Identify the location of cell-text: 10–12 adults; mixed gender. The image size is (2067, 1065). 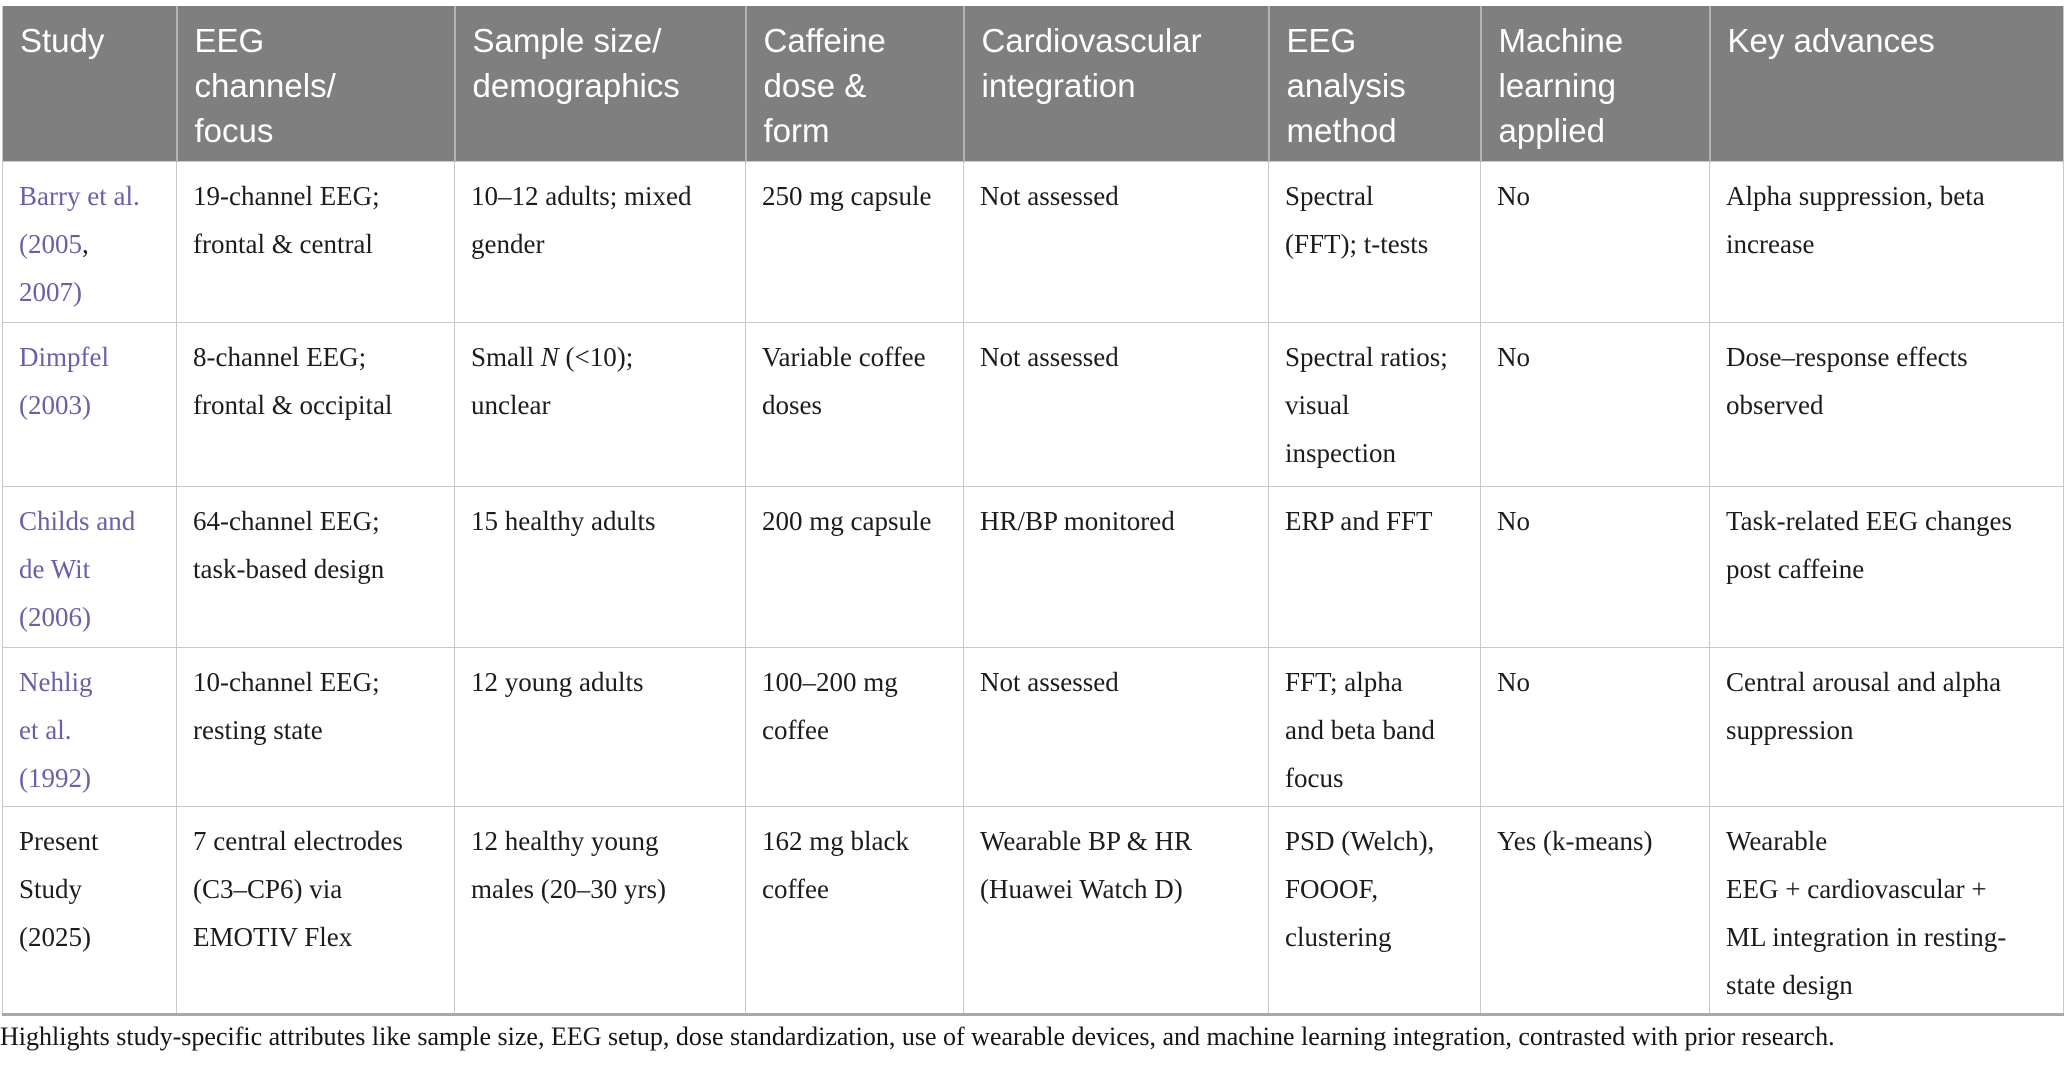
(581, 220).